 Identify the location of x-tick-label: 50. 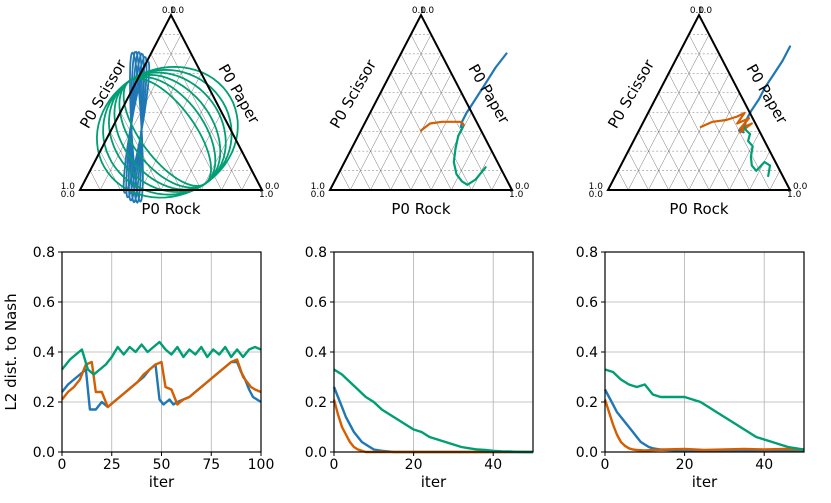
(162, 465).